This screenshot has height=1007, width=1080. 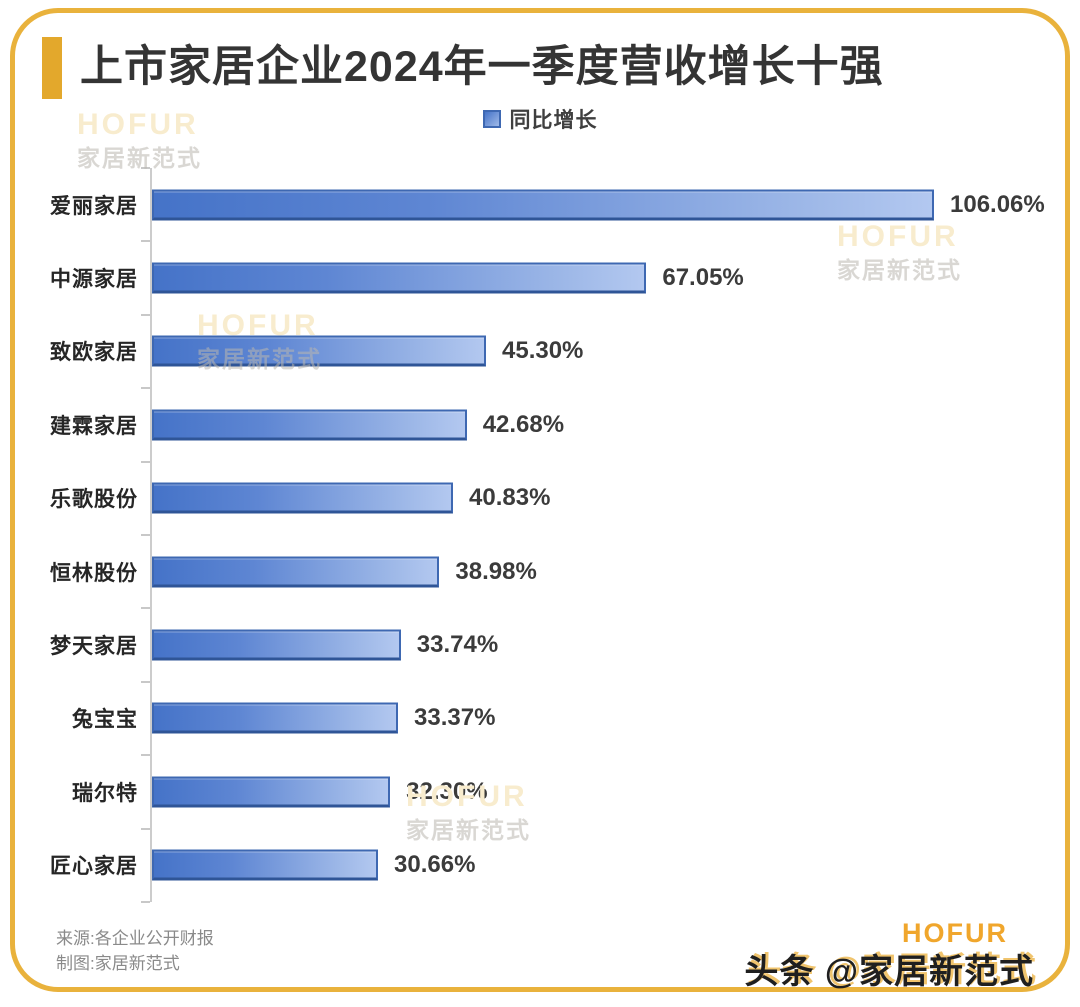 I want to click on value-label: 106.06%, so click(x=997, y=204).